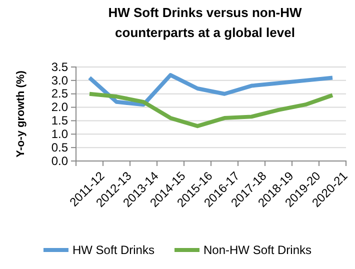  What do you see at coordinates (59, 147) in the screenshot?
I see `y-tick-label: 0.5` at bounding box center [59, 147].